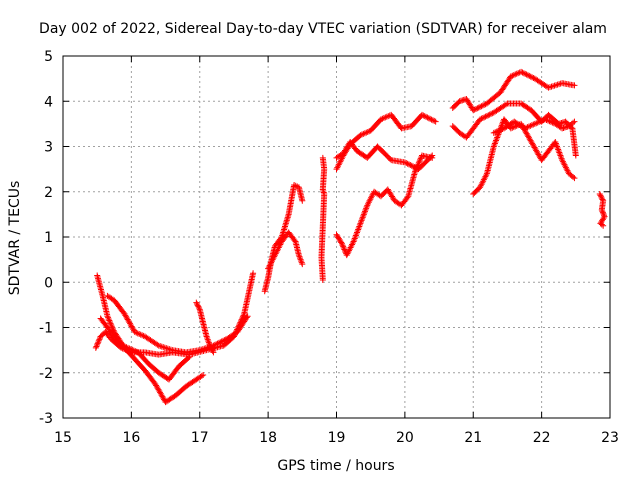 Image resolution: width=640 pixels, height=480 pixels. I want to click on x-tick-label: 19, so click(337, 438).